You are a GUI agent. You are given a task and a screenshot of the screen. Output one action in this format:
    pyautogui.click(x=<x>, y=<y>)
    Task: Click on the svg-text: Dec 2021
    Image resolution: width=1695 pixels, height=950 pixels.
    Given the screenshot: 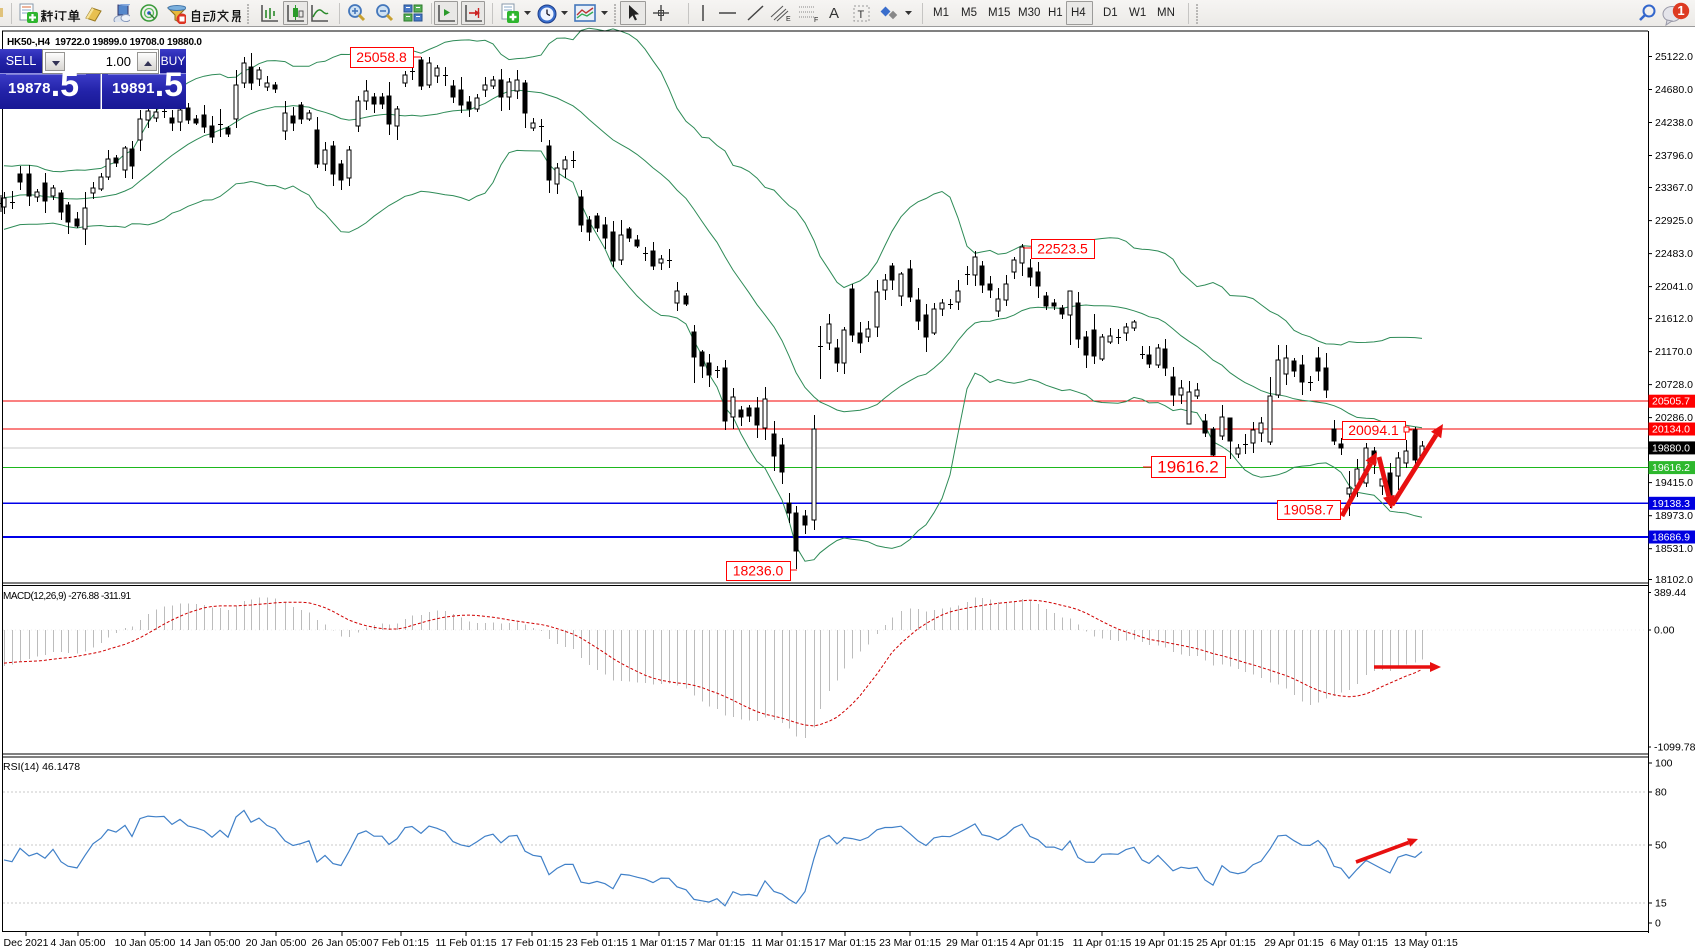 What is the action you would take?
    pyautogui.click(x=26, y=943)
    